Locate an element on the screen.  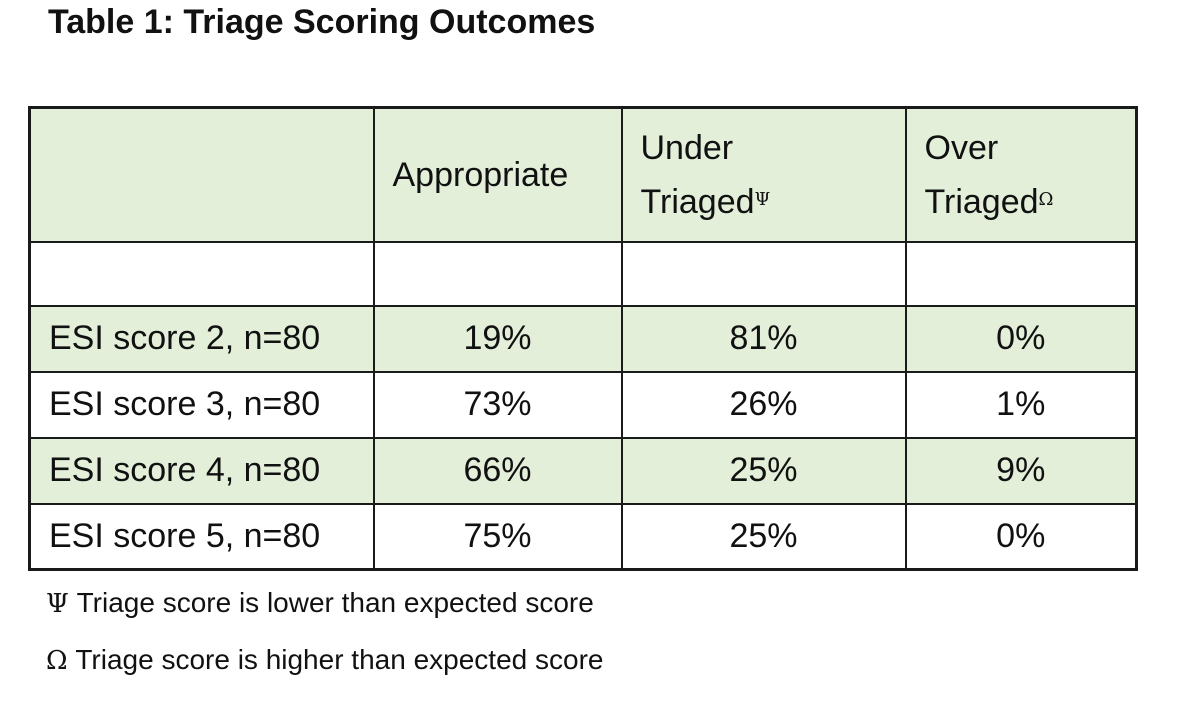
header-empty-cell is located at coordinates (201, 174).